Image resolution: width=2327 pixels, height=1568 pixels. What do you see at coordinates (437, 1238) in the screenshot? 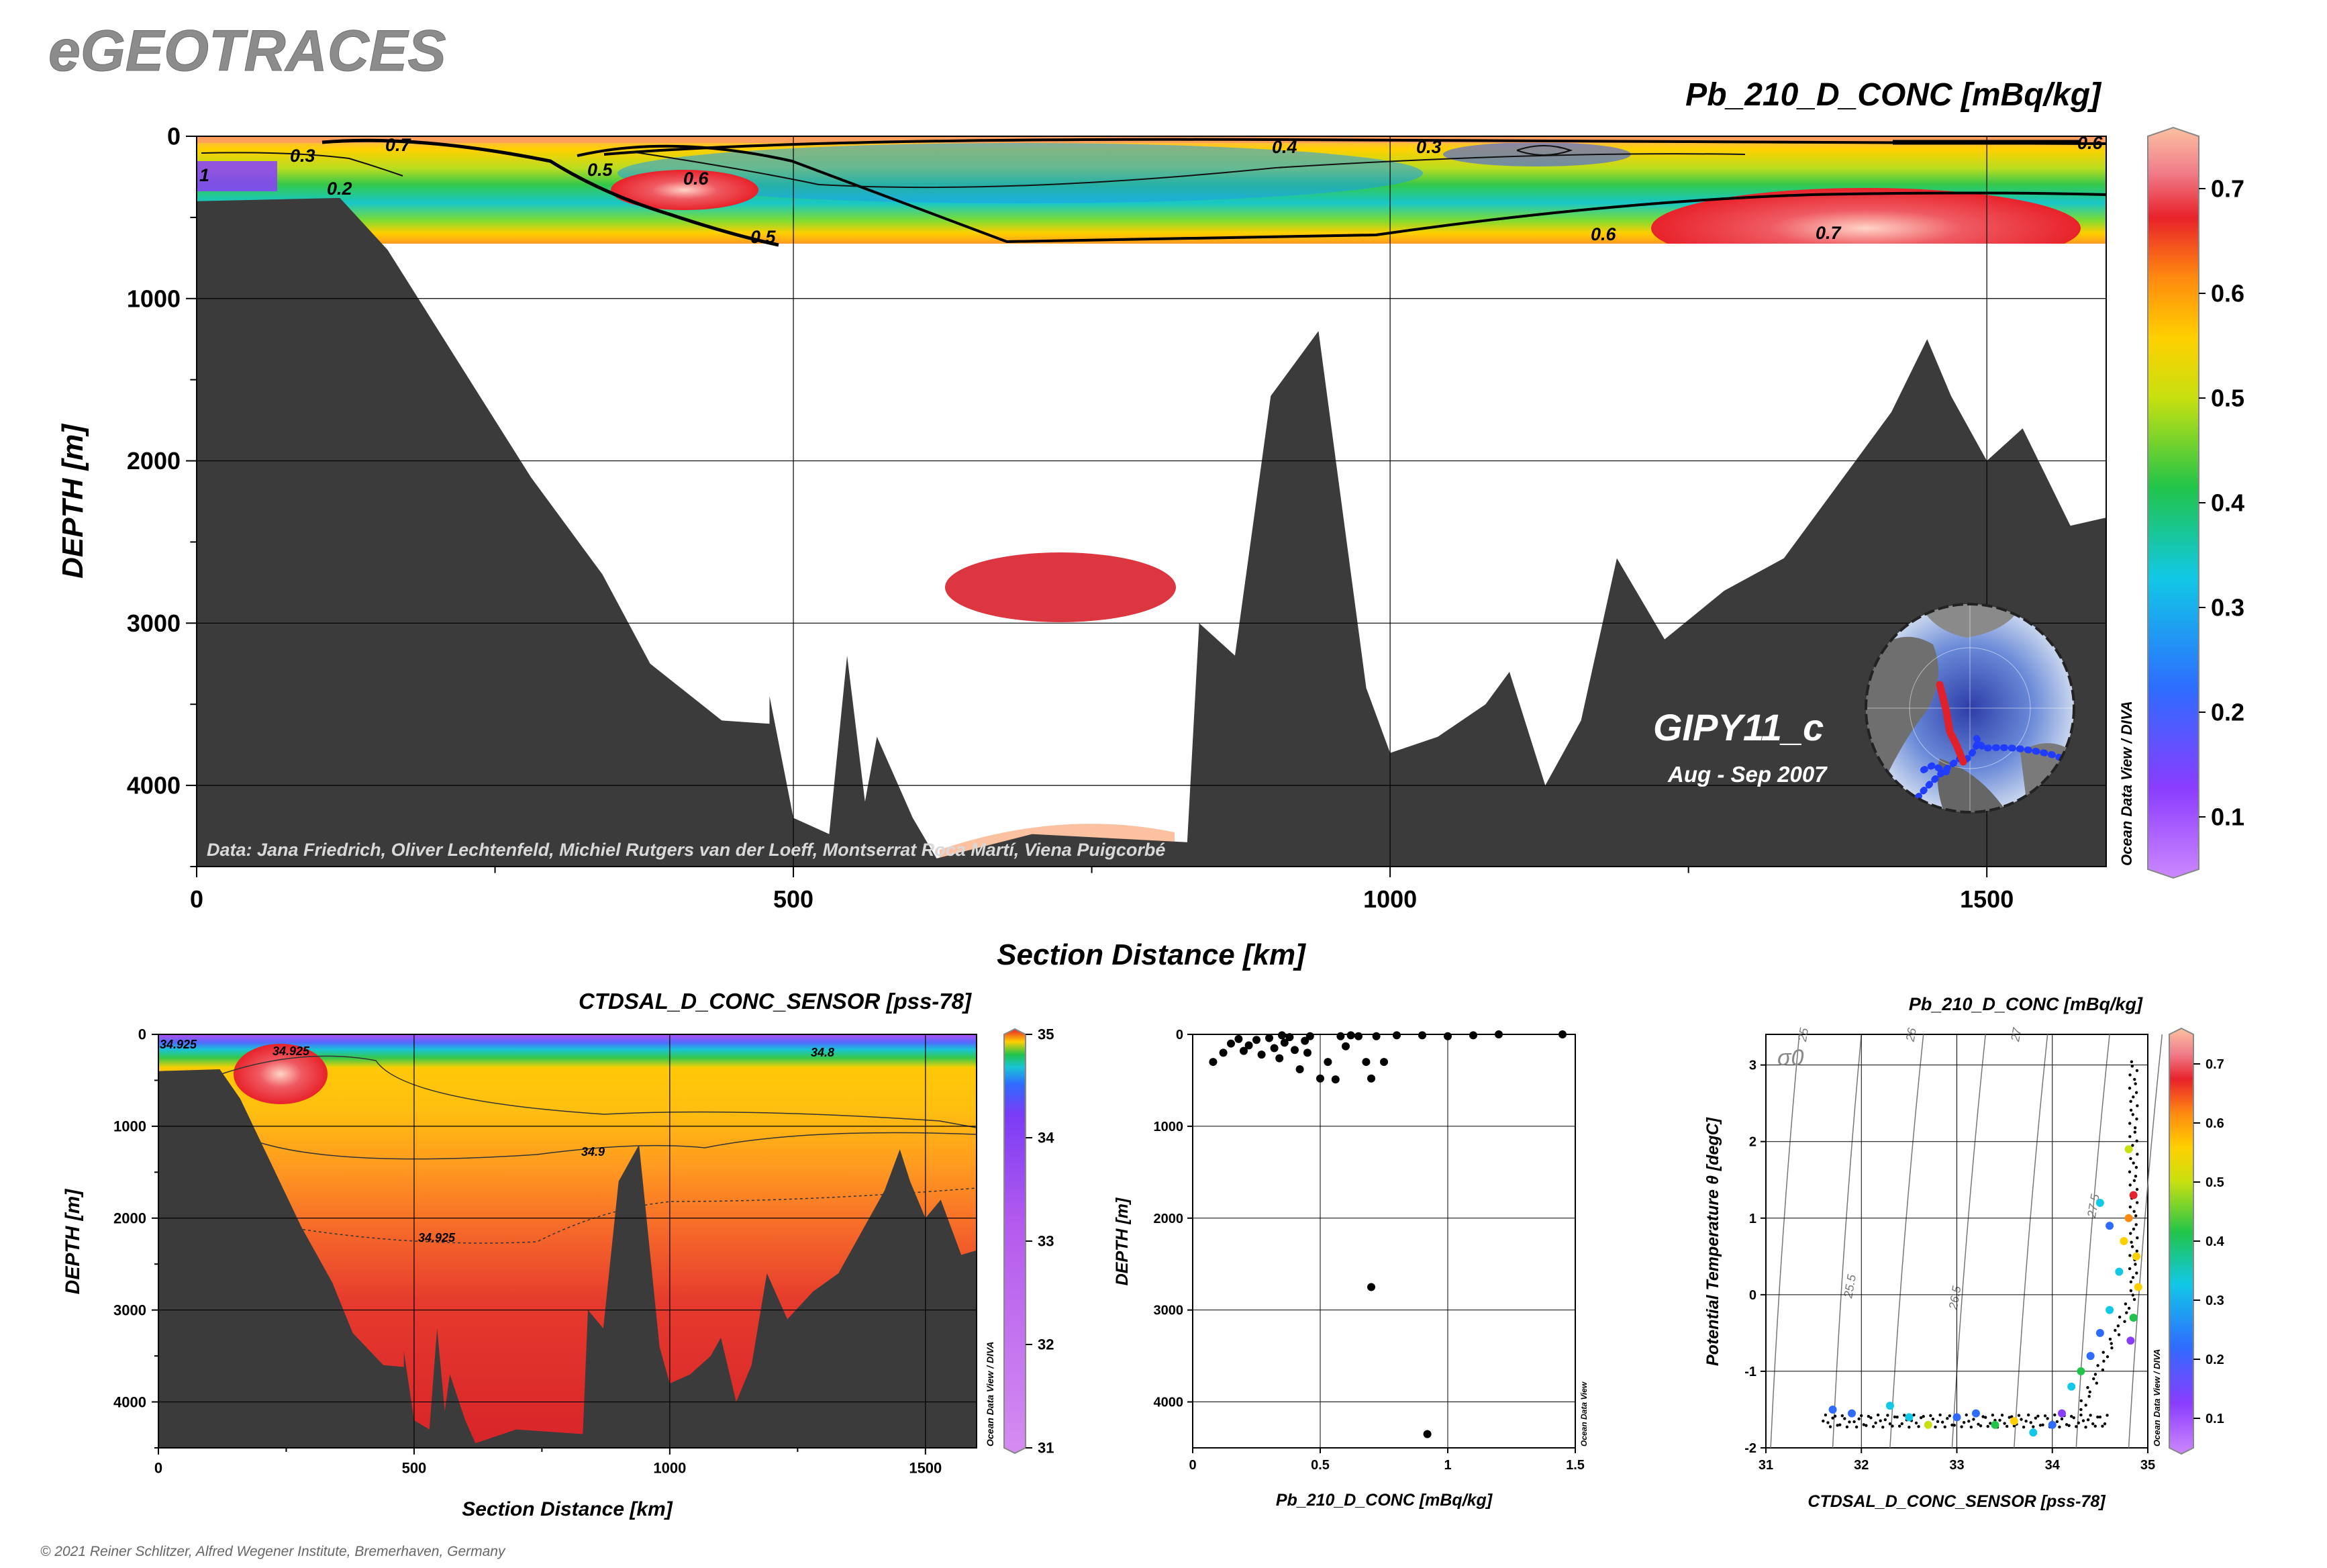
I see `contour-label: 34.925` at bounding box center [437, 1238].